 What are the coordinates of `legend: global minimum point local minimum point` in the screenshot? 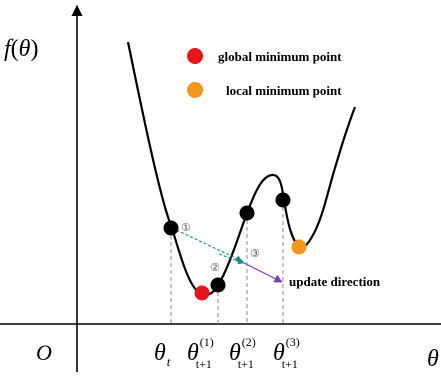 It's located at (264, 73).